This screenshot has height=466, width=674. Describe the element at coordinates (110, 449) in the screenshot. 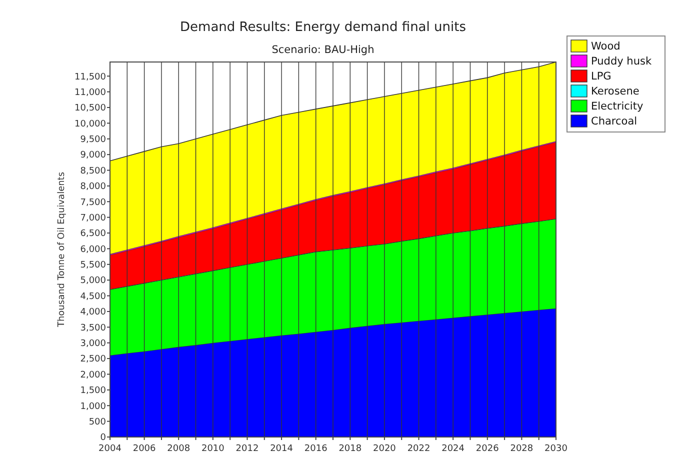

I see `x-tick-label: 2004` at that location.